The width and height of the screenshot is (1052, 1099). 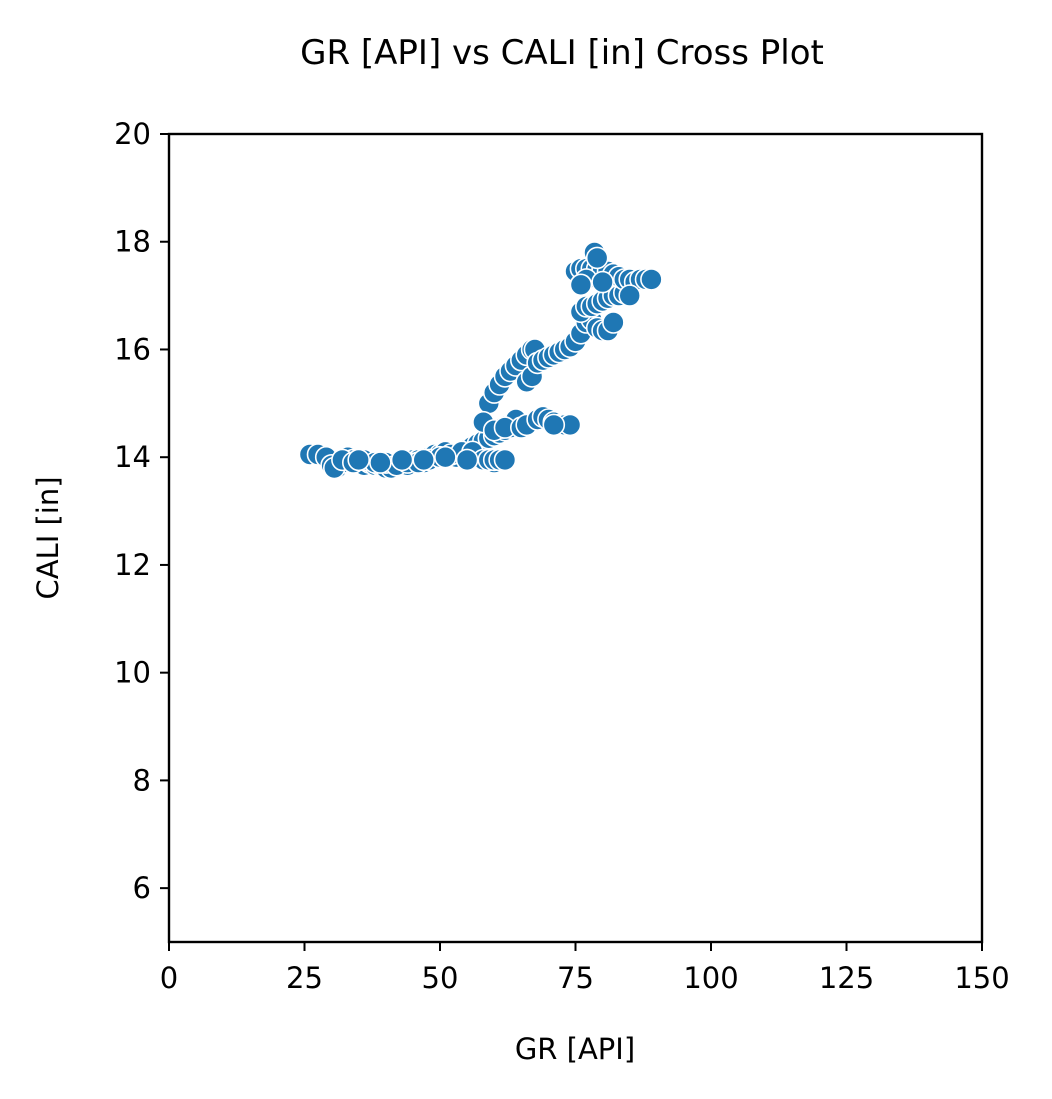 What do you see at coordinates (480, 360) in the screenshot?
I see `points-layer` at bounding box center [480, 360].